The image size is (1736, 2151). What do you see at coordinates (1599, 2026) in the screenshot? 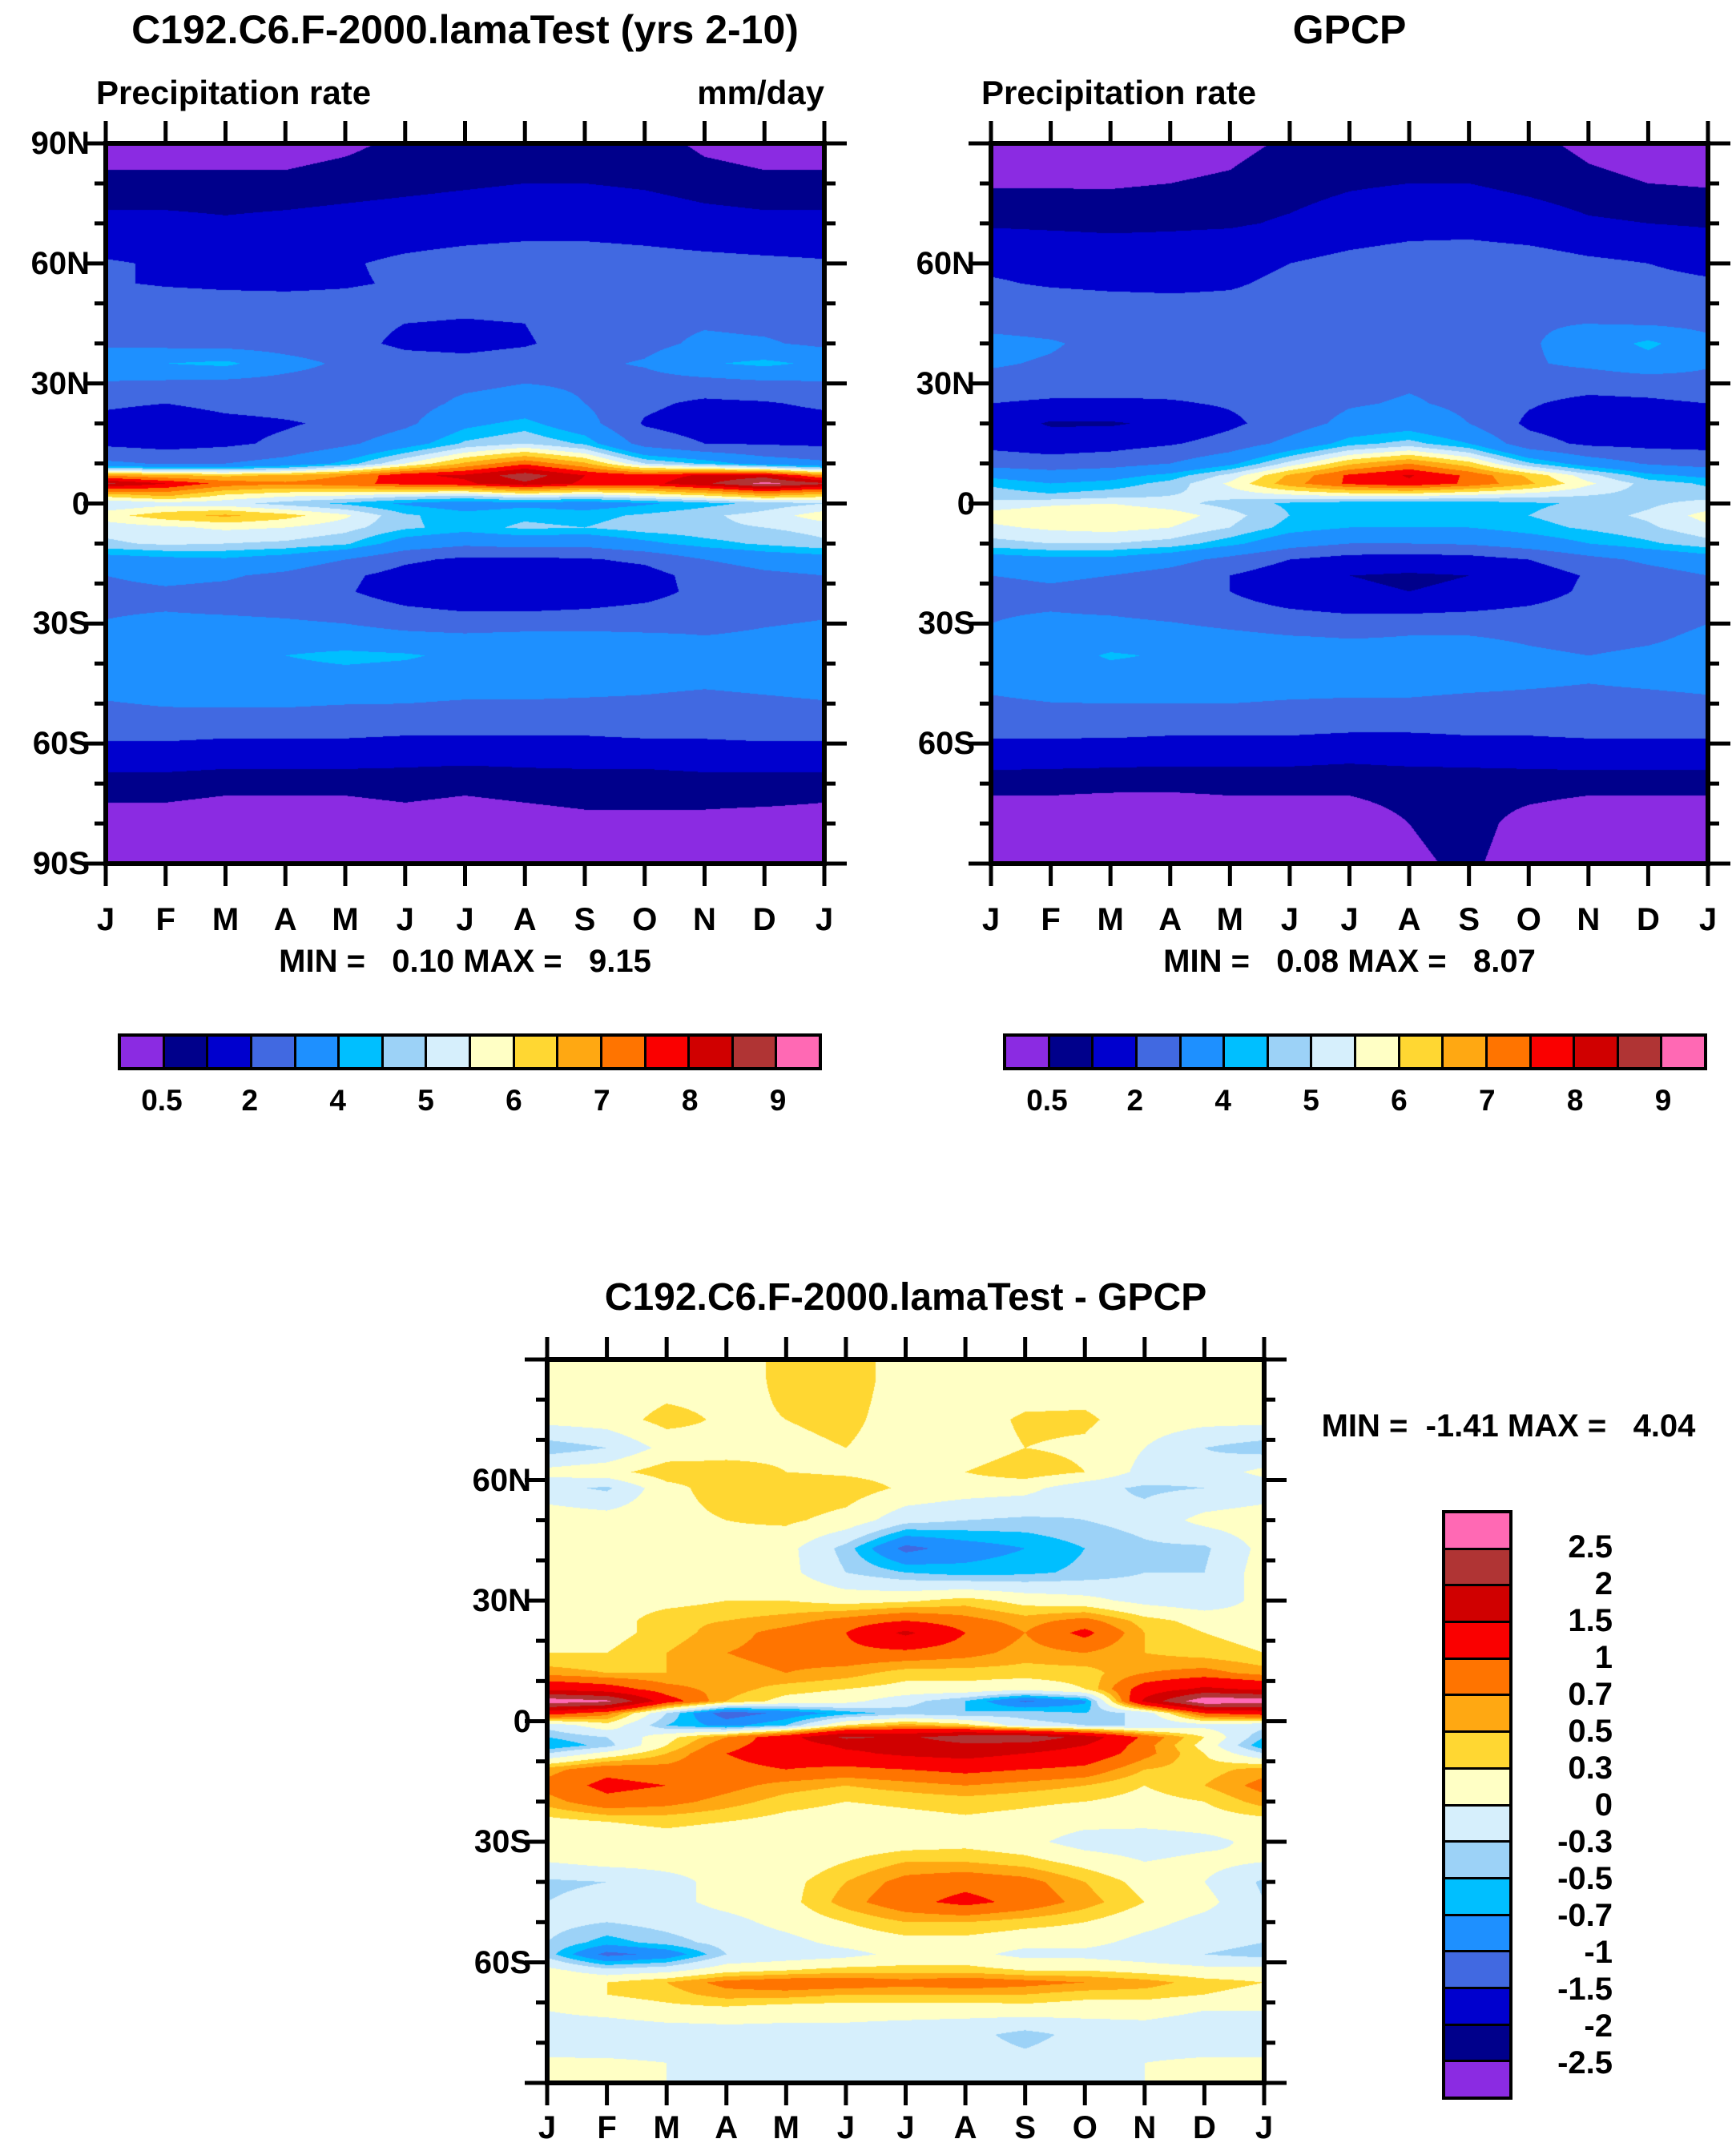
I see `diff-colorbar-label: -2` at bounding box center [1599, 2026].